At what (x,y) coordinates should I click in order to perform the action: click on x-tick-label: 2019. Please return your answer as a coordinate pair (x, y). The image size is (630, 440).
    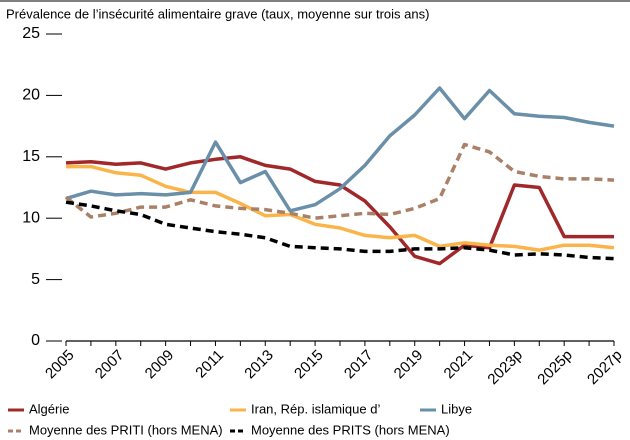
    Looking at the image, I should click on (409, 365).